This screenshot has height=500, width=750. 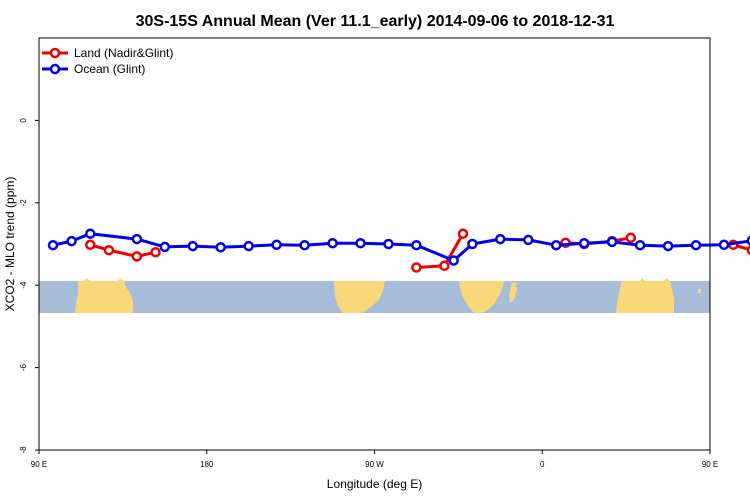 What do you see at coordinates (109, 69) in the screenshot?
I see `legend-ocean-label: Ocean (Glint)` at bounding box center [109, 69].